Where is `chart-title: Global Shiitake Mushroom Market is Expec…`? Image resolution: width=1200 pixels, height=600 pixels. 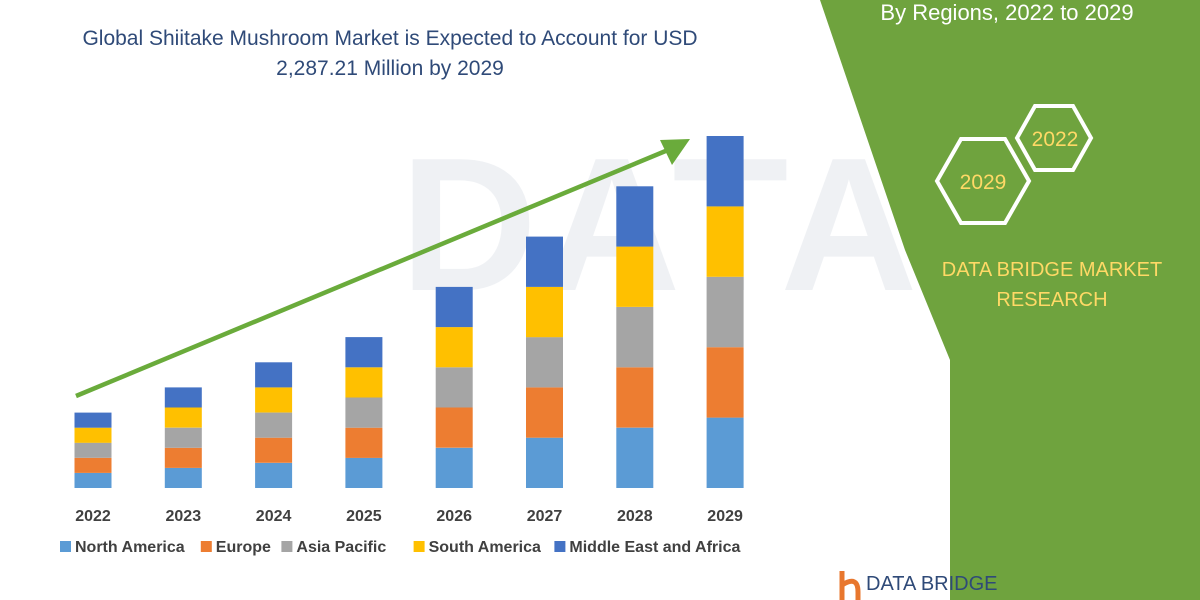 chart-title: Global Shiitake Mushroom Market is Expec… is located at coordinates (390, 53).